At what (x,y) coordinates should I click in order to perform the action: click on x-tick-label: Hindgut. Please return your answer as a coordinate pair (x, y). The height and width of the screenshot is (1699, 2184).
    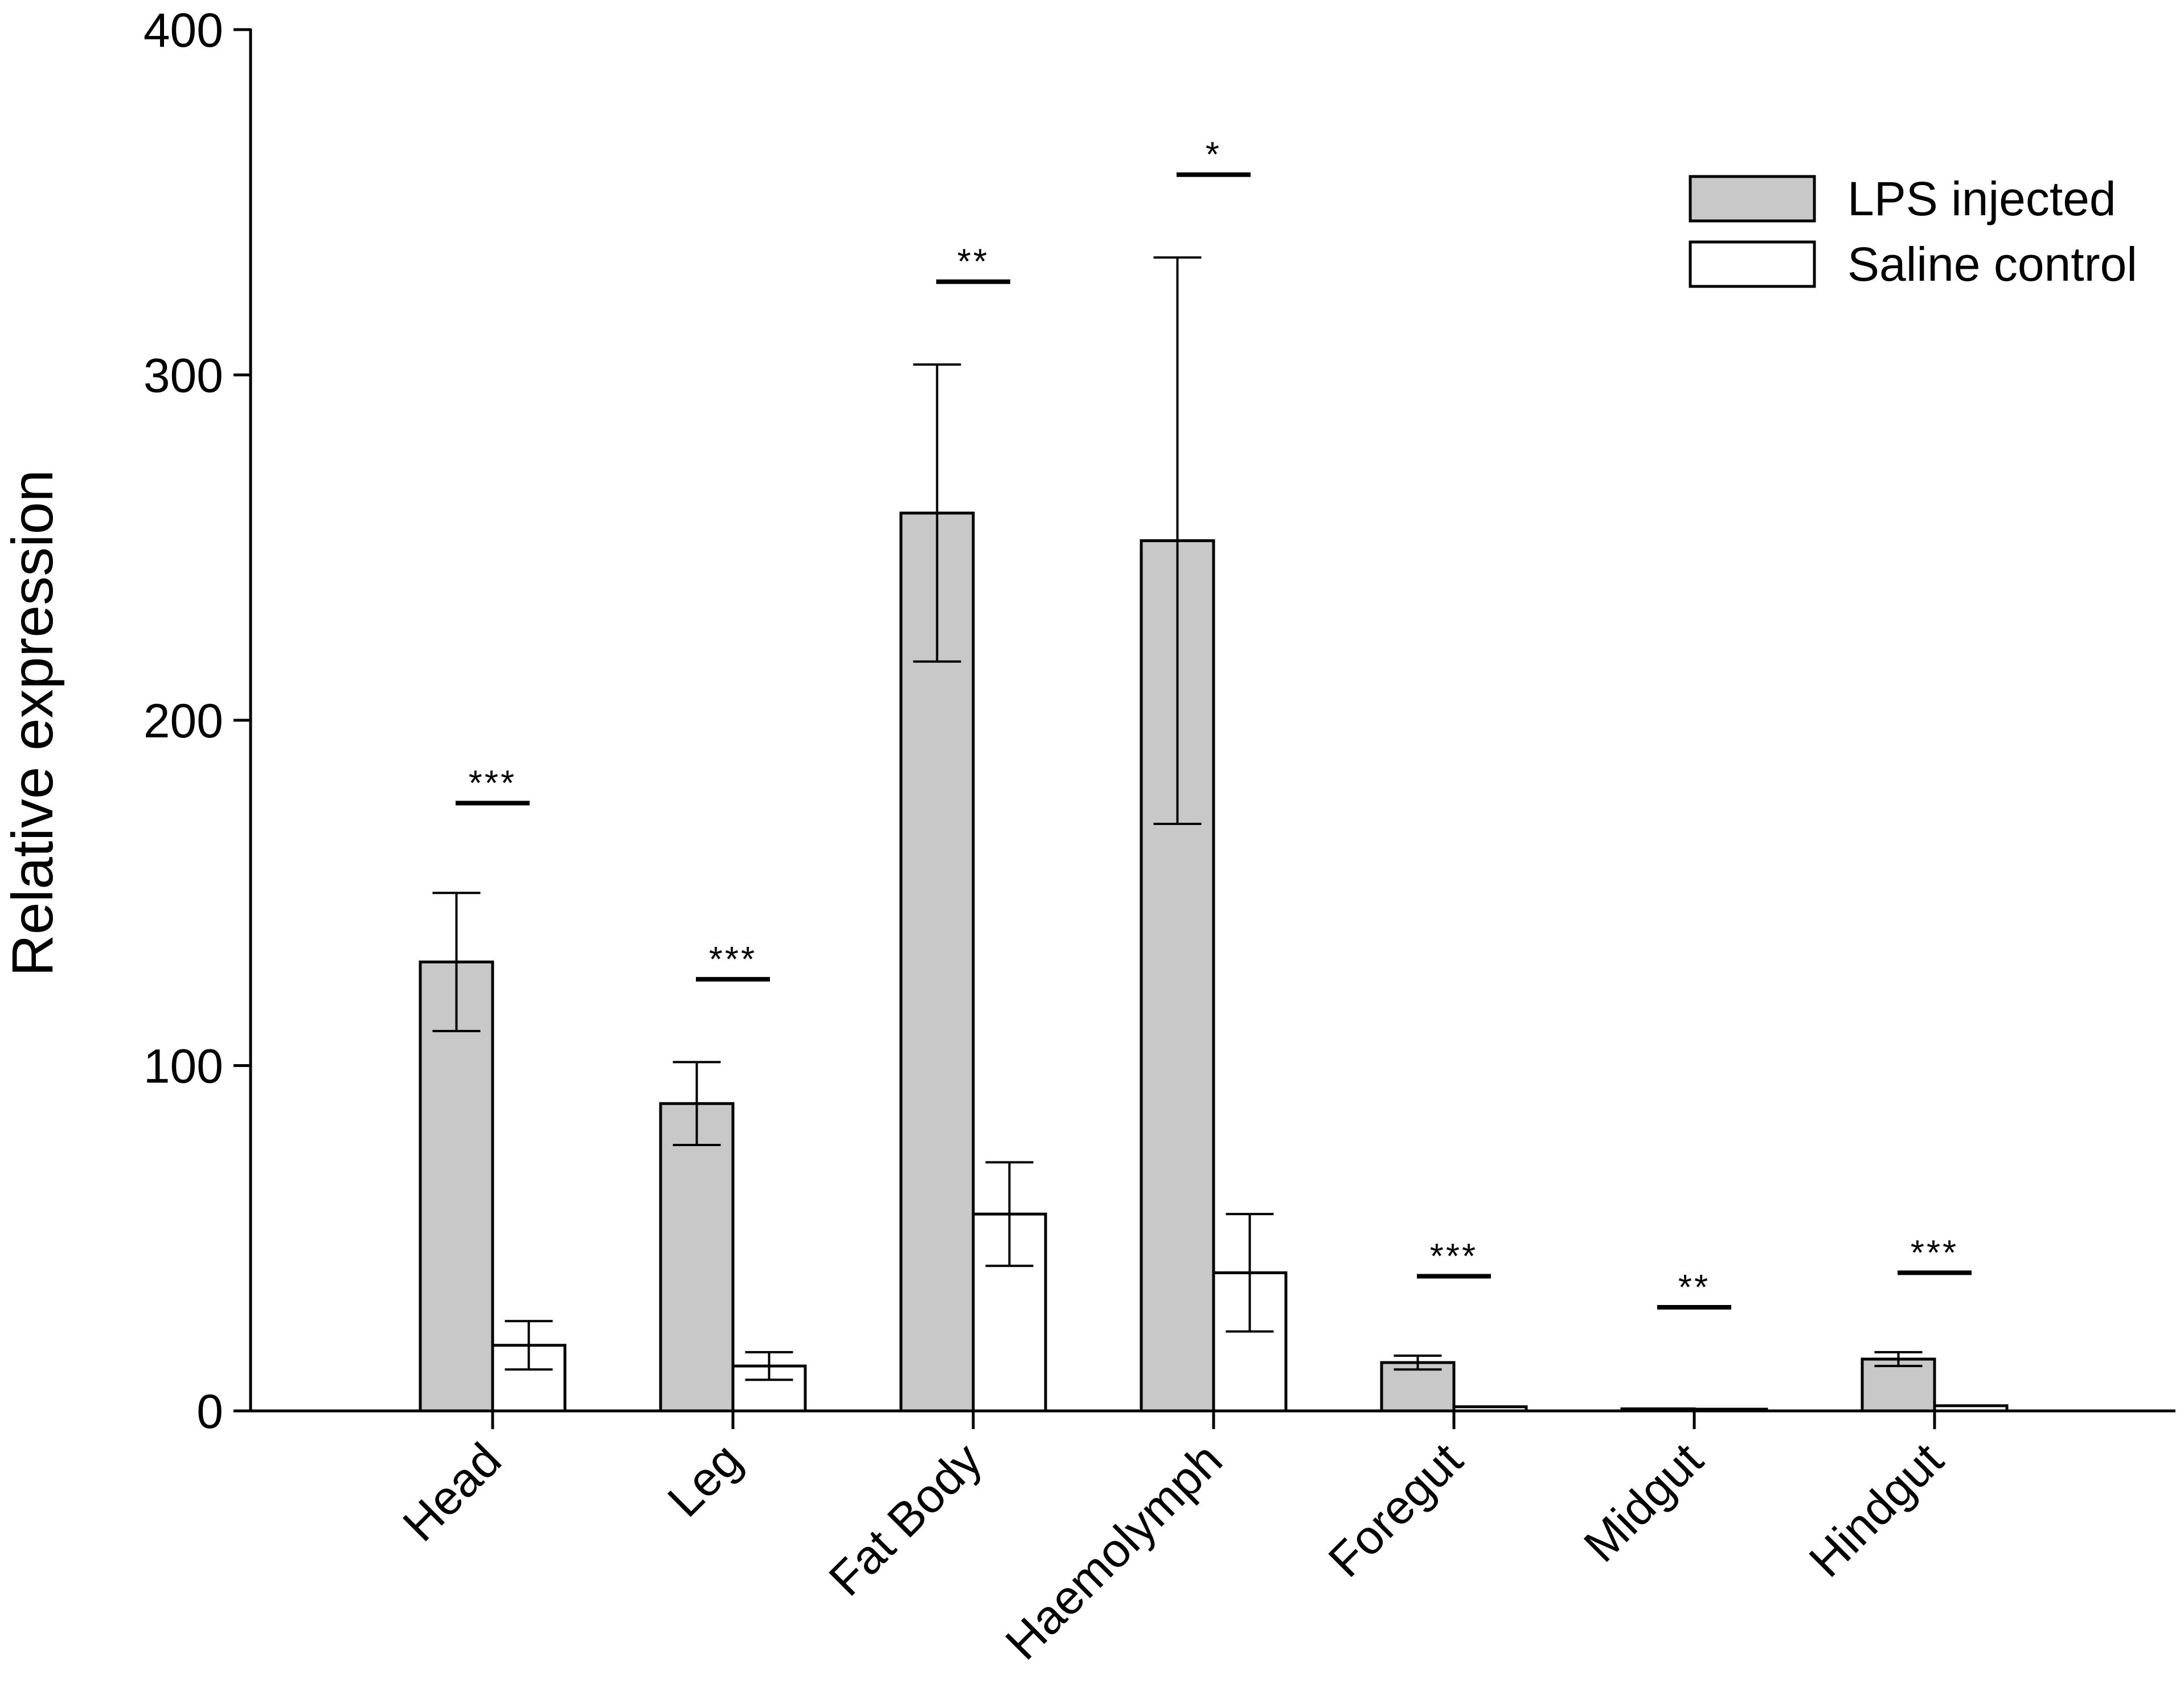
    Looking at the image, I should click on (1876, 1510).